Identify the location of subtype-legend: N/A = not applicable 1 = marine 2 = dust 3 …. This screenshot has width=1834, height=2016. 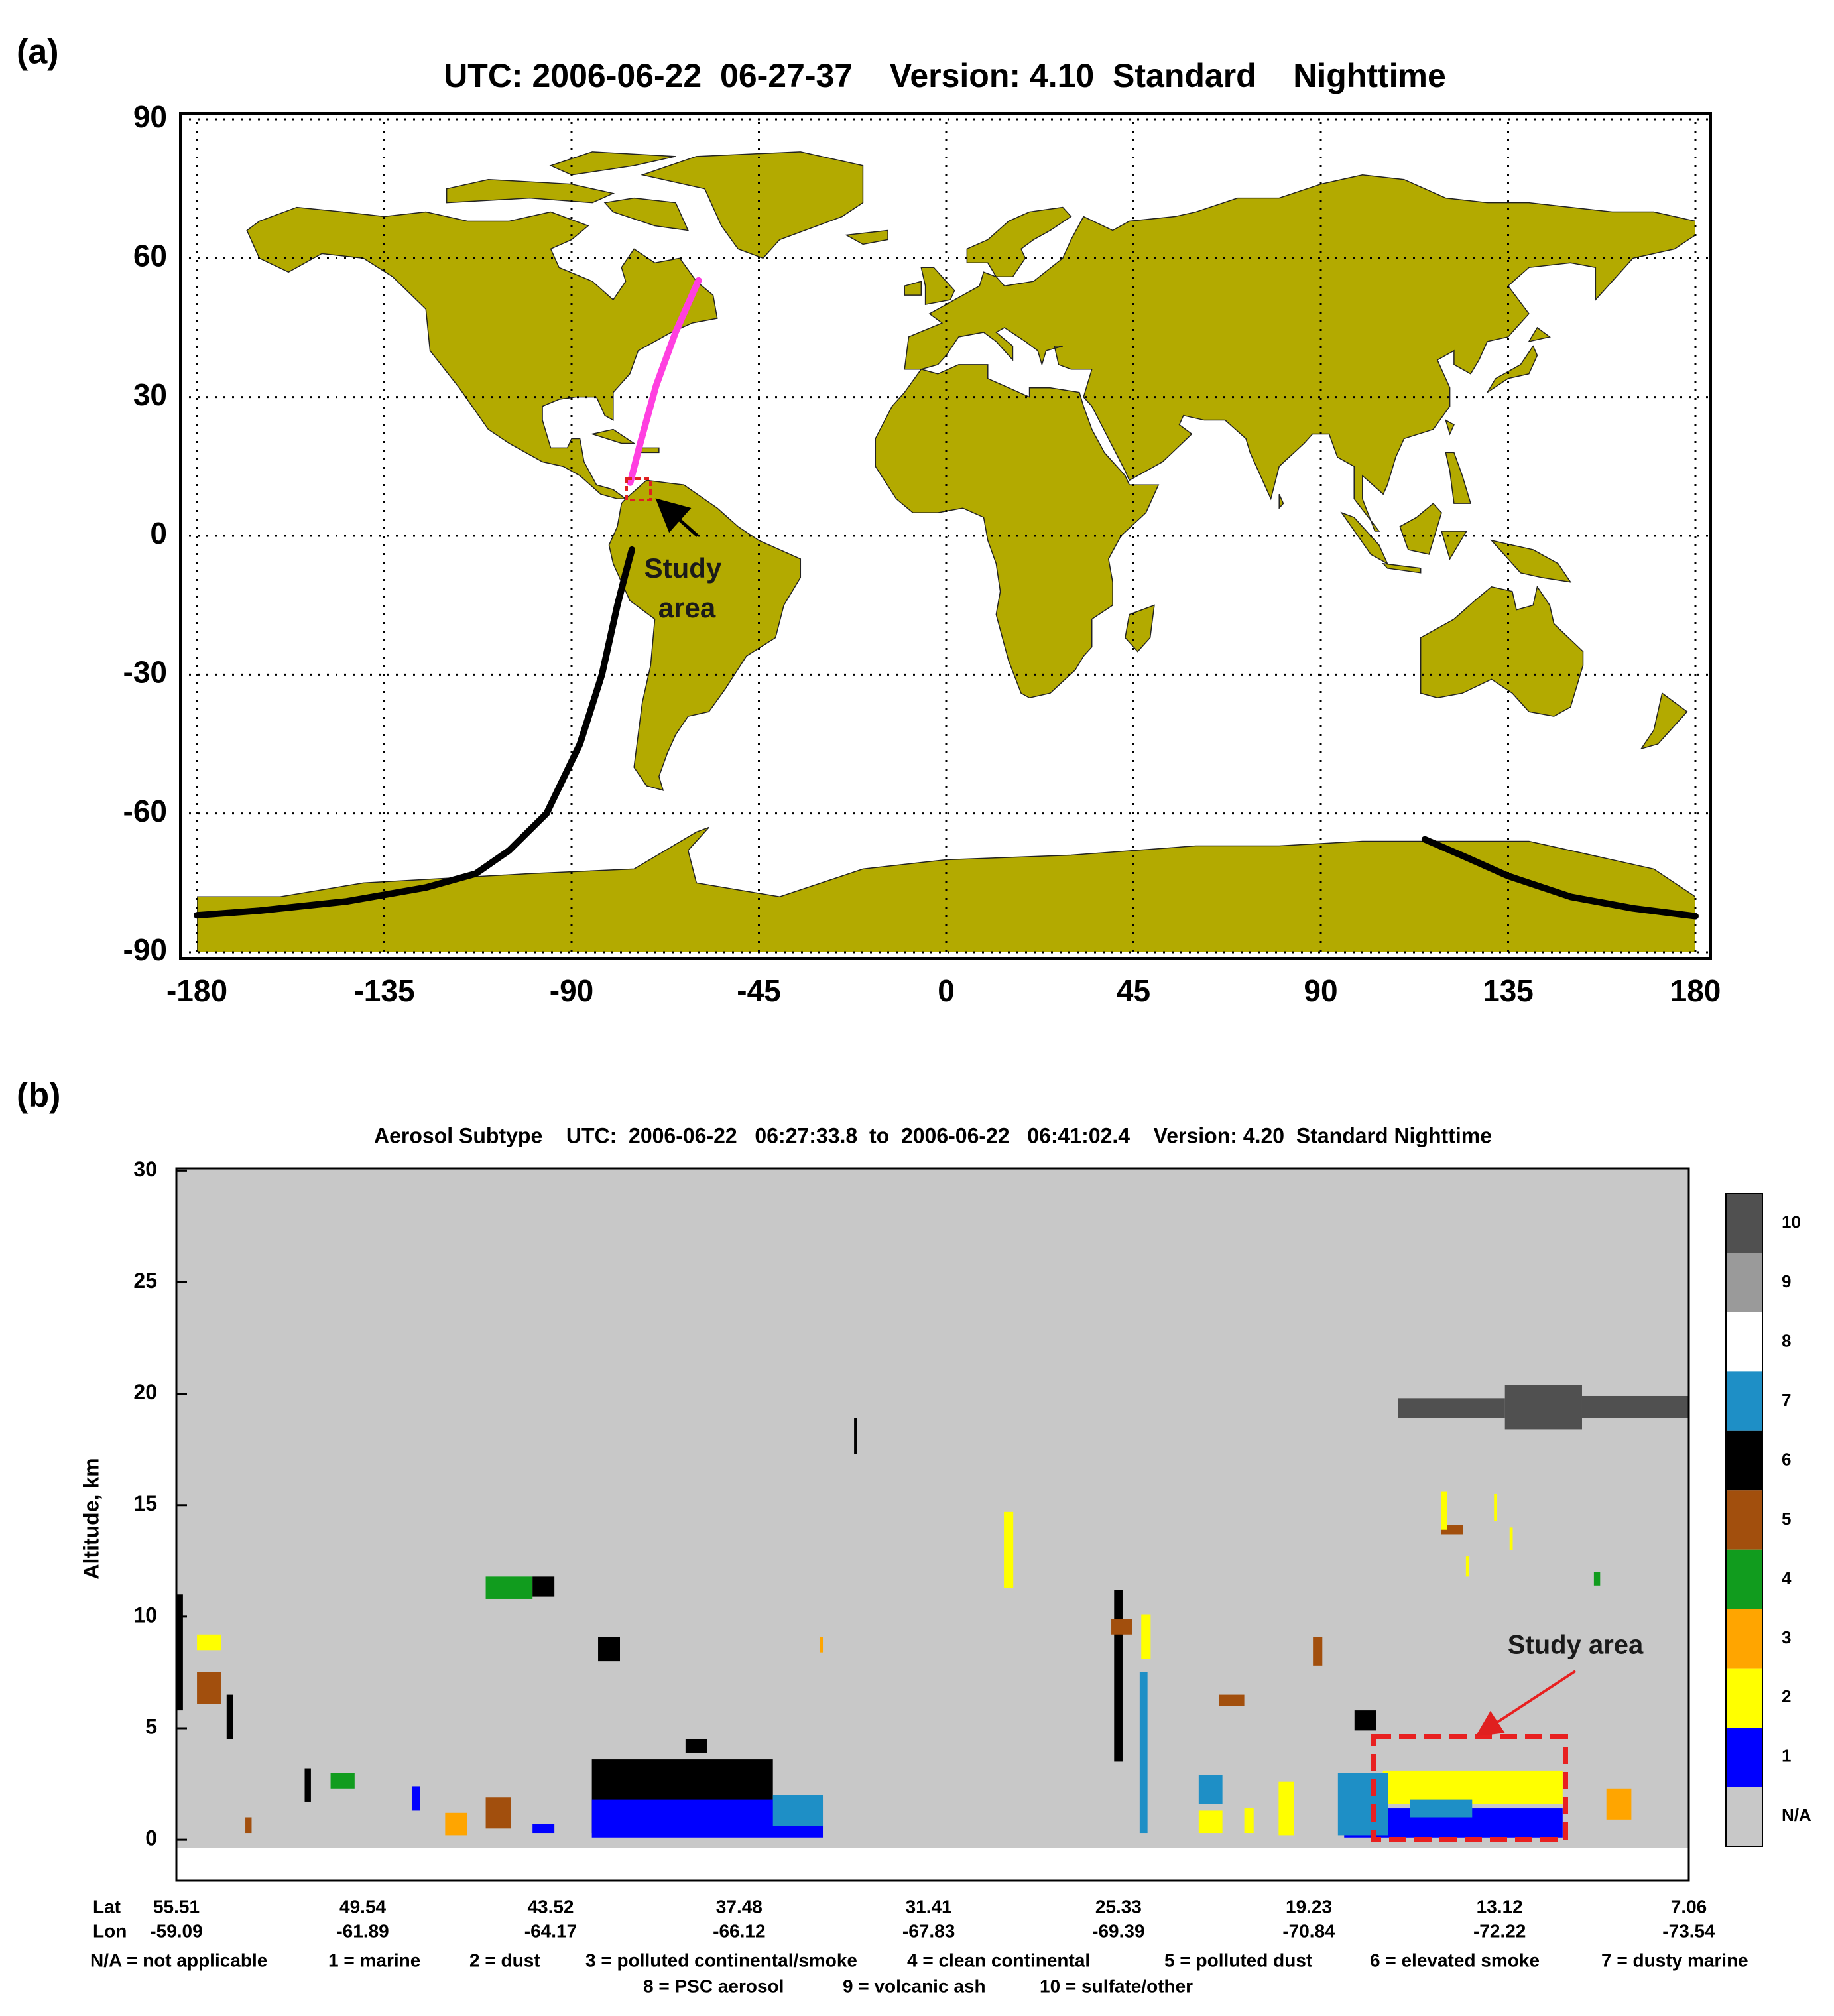
(919, 1973).